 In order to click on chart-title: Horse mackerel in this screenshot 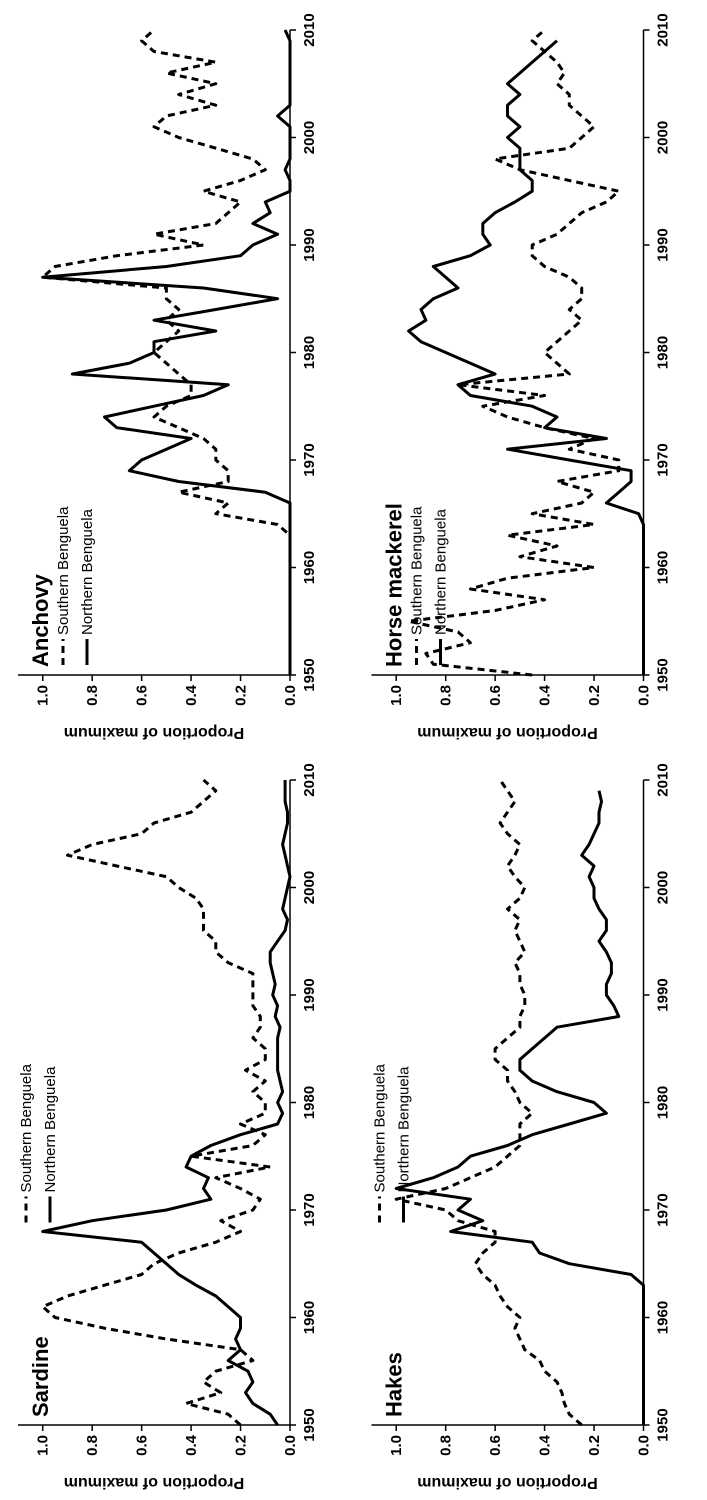, I will do `click(394, 585)`.